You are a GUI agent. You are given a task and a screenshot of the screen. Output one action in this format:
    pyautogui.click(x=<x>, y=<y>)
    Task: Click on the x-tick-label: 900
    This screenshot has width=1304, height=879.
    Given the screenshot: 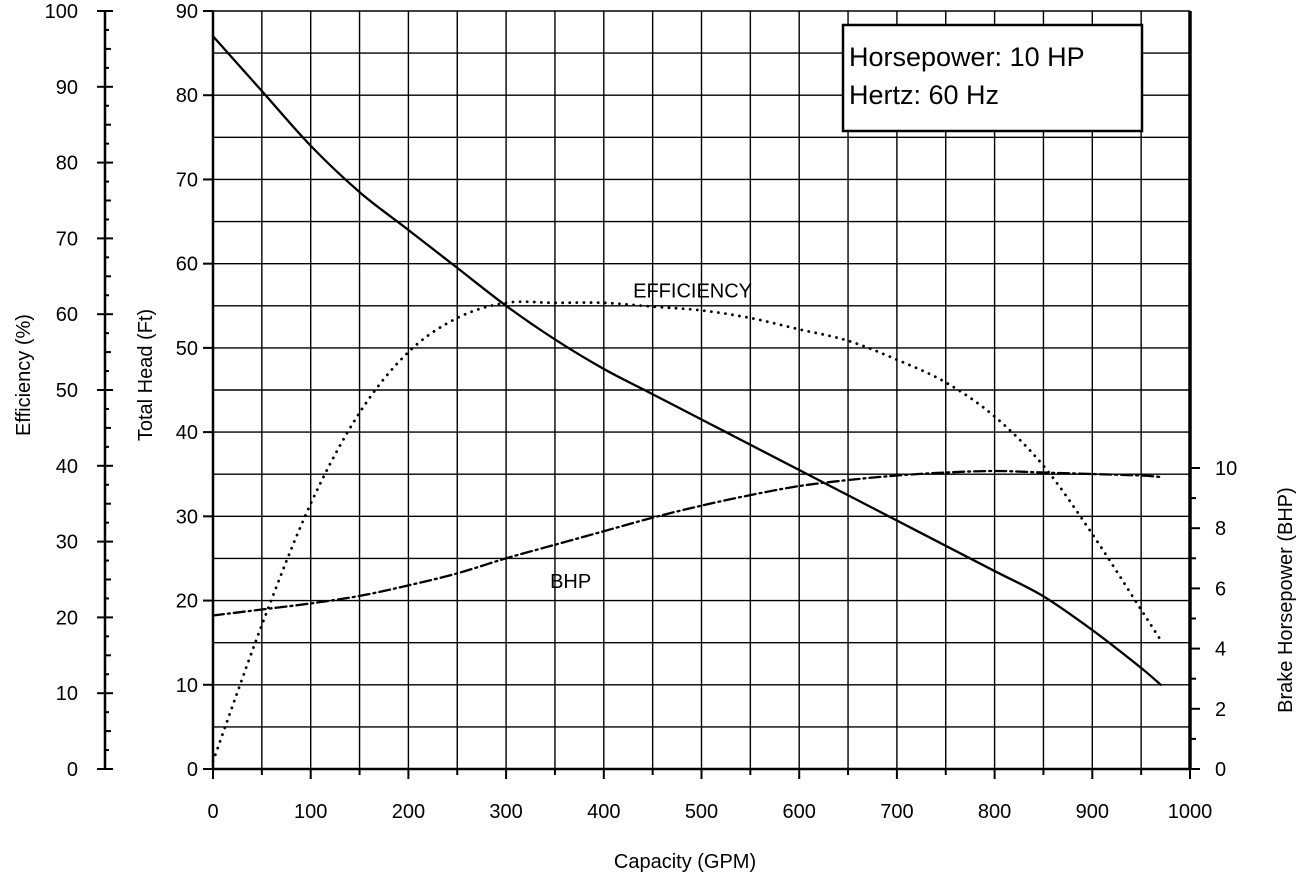 What is the action you would take?
    pyautogui.click(x=1092, y=812)
    